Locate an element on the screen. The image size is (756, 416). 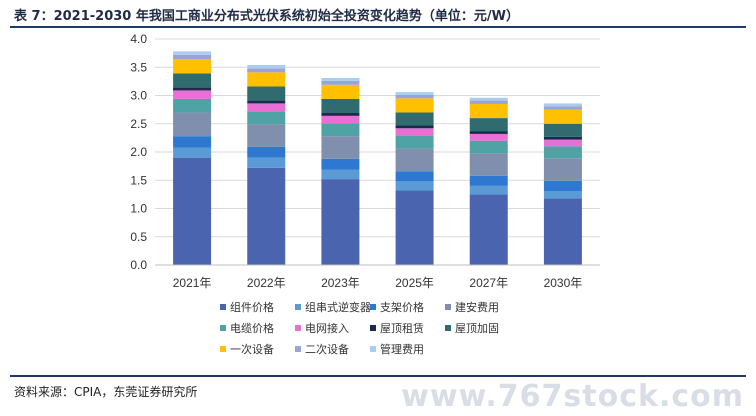
legend-item: 屋顶租赁 is located at coordinates (397, 328).